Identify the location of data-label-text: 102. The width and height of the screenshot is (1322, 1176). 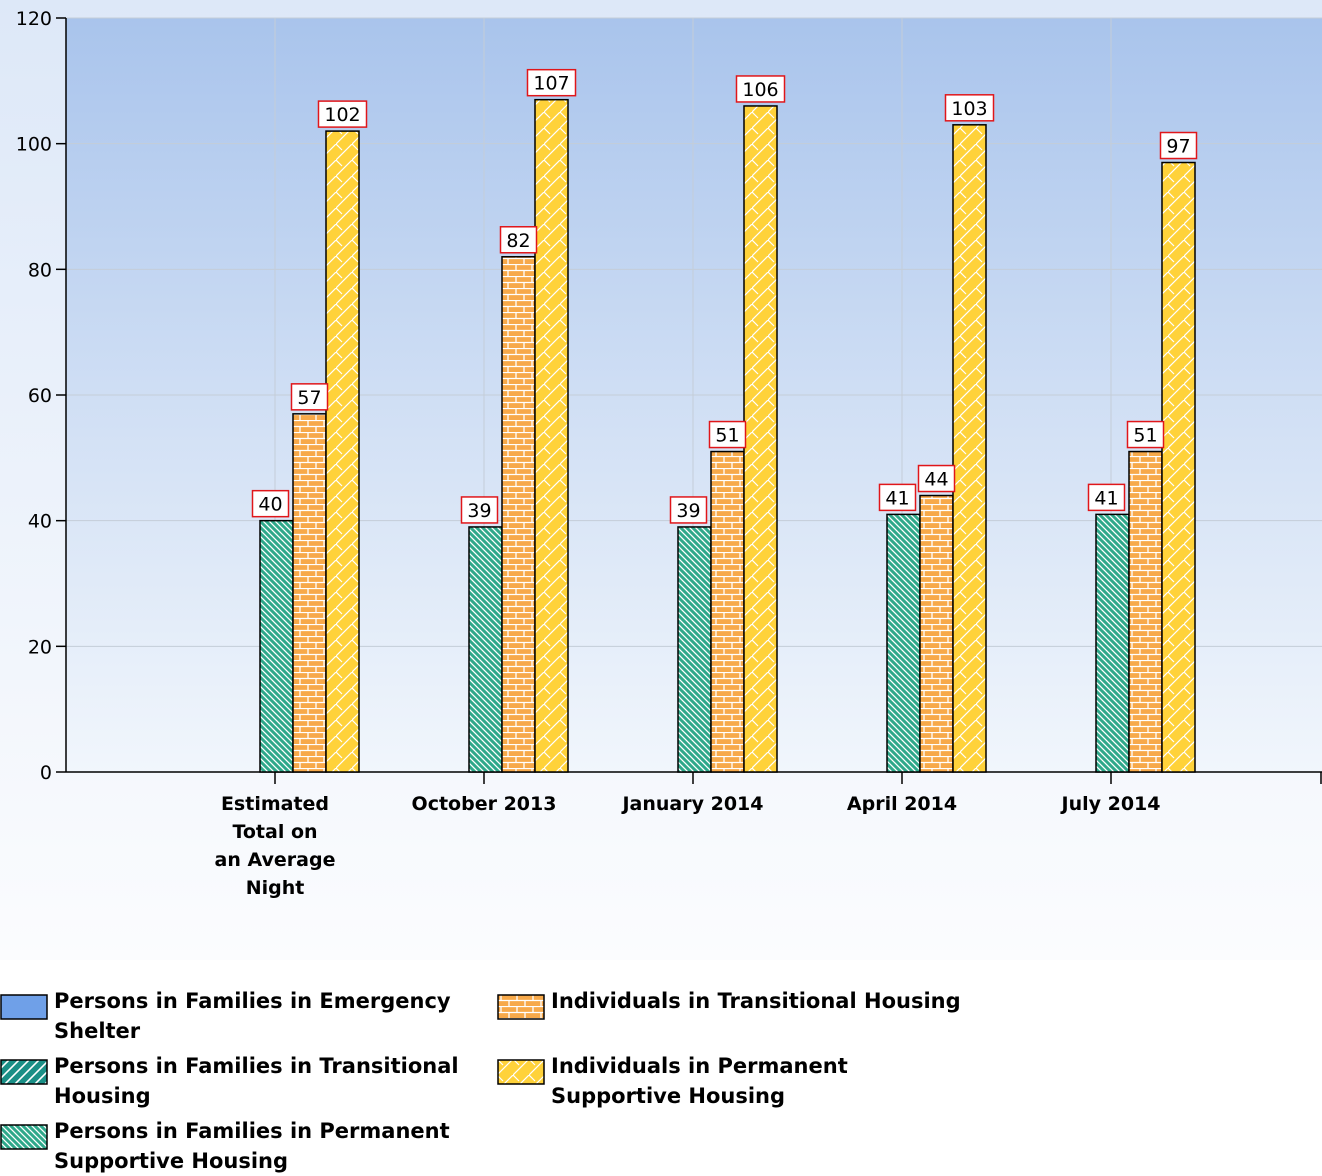
(342, 115).